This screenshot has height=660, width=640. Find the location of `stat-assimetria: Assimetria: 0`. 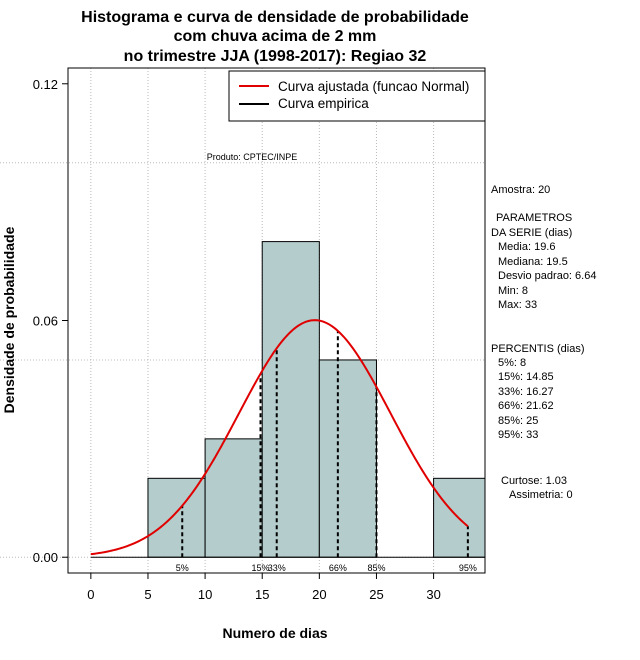

stat-assimetria: Assimetria: 0 is located at coordinates (541, 495).